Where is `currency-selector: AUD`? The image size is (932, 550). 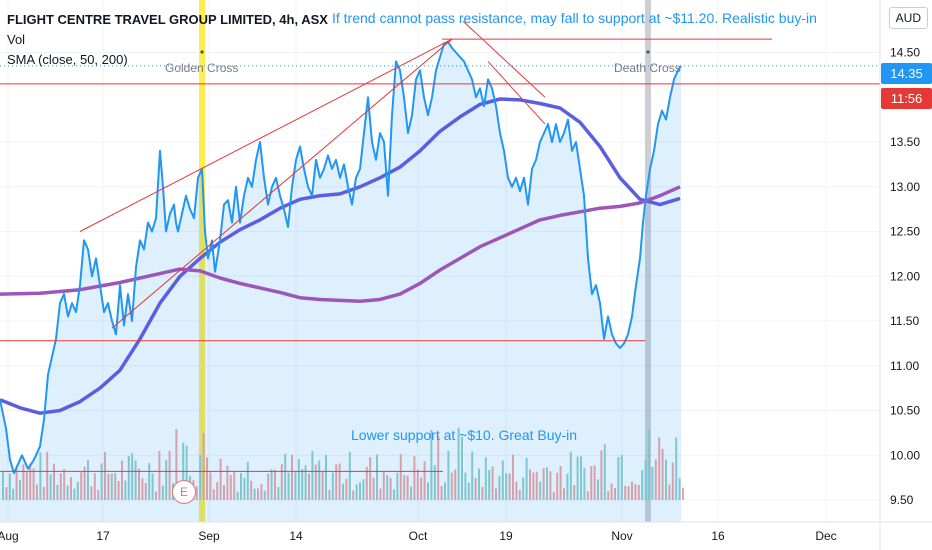
currency-selector: AUD is located at coordinates (908, 18).